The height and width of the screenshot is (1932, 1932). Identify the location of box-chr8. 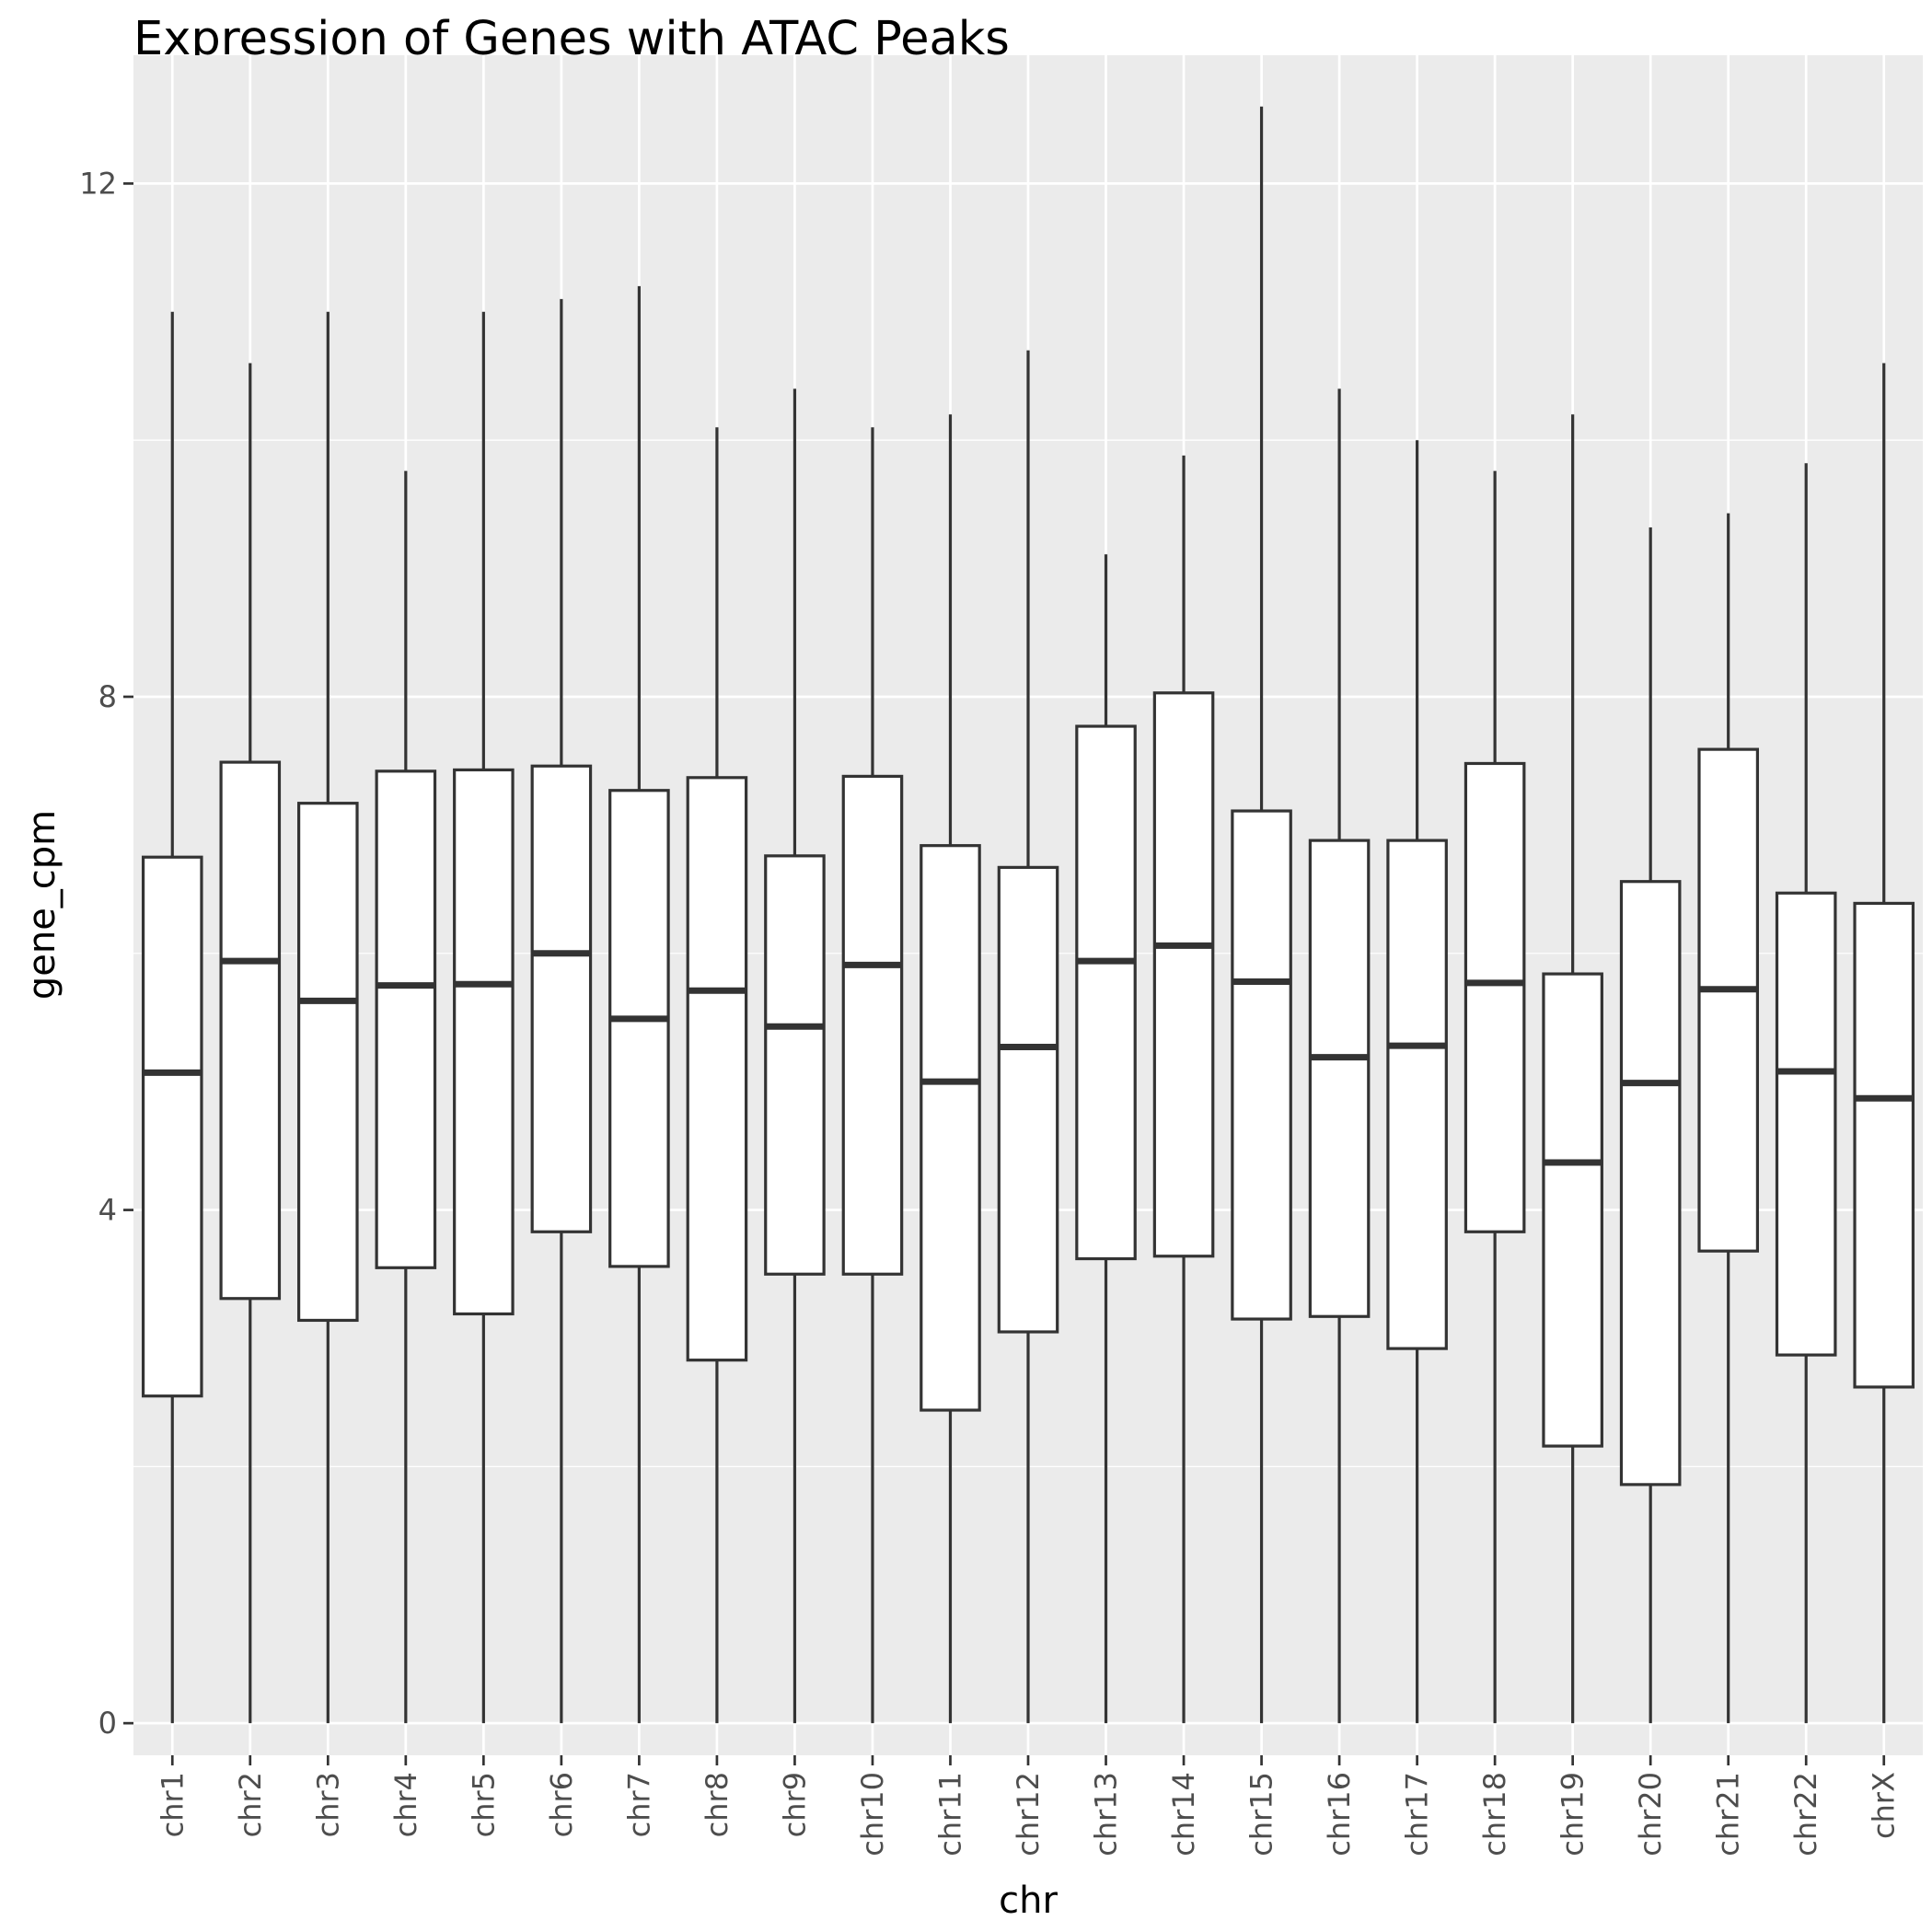
(717, 1076).